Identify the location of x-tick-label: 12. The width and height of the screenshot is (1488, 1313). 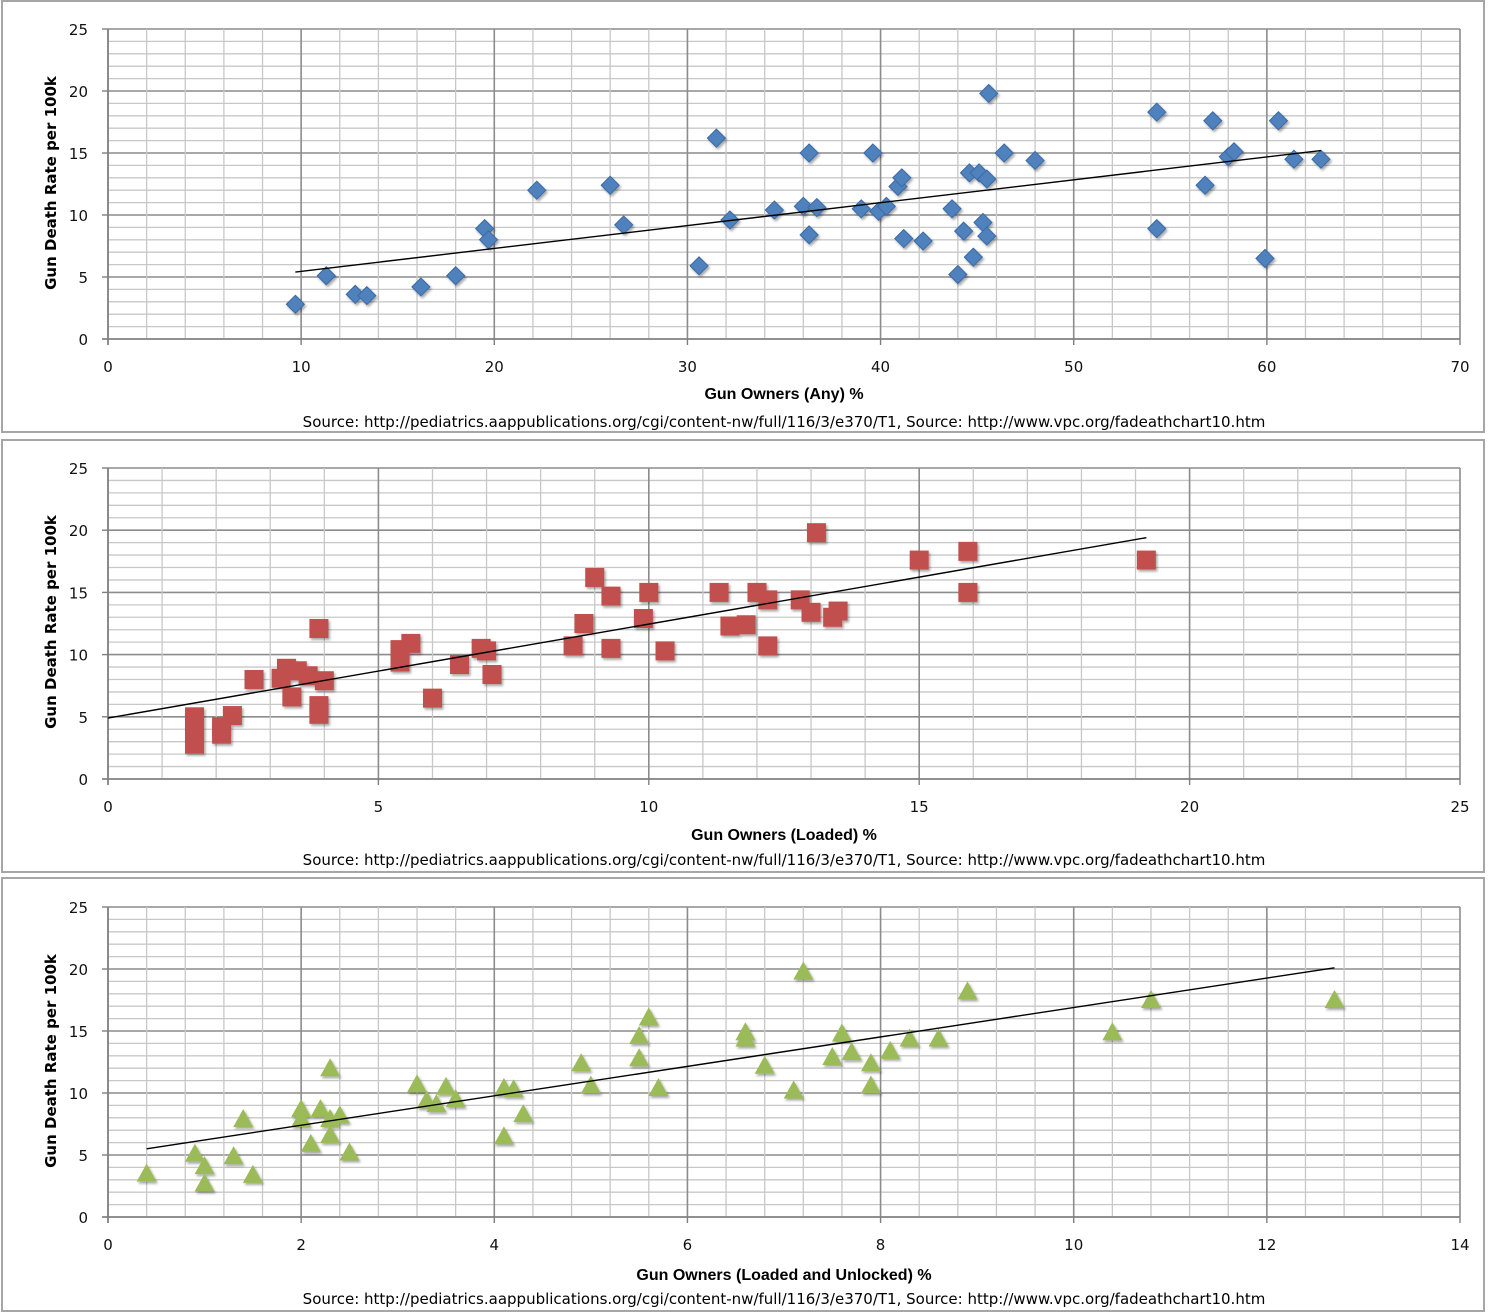
(1266, 1245).